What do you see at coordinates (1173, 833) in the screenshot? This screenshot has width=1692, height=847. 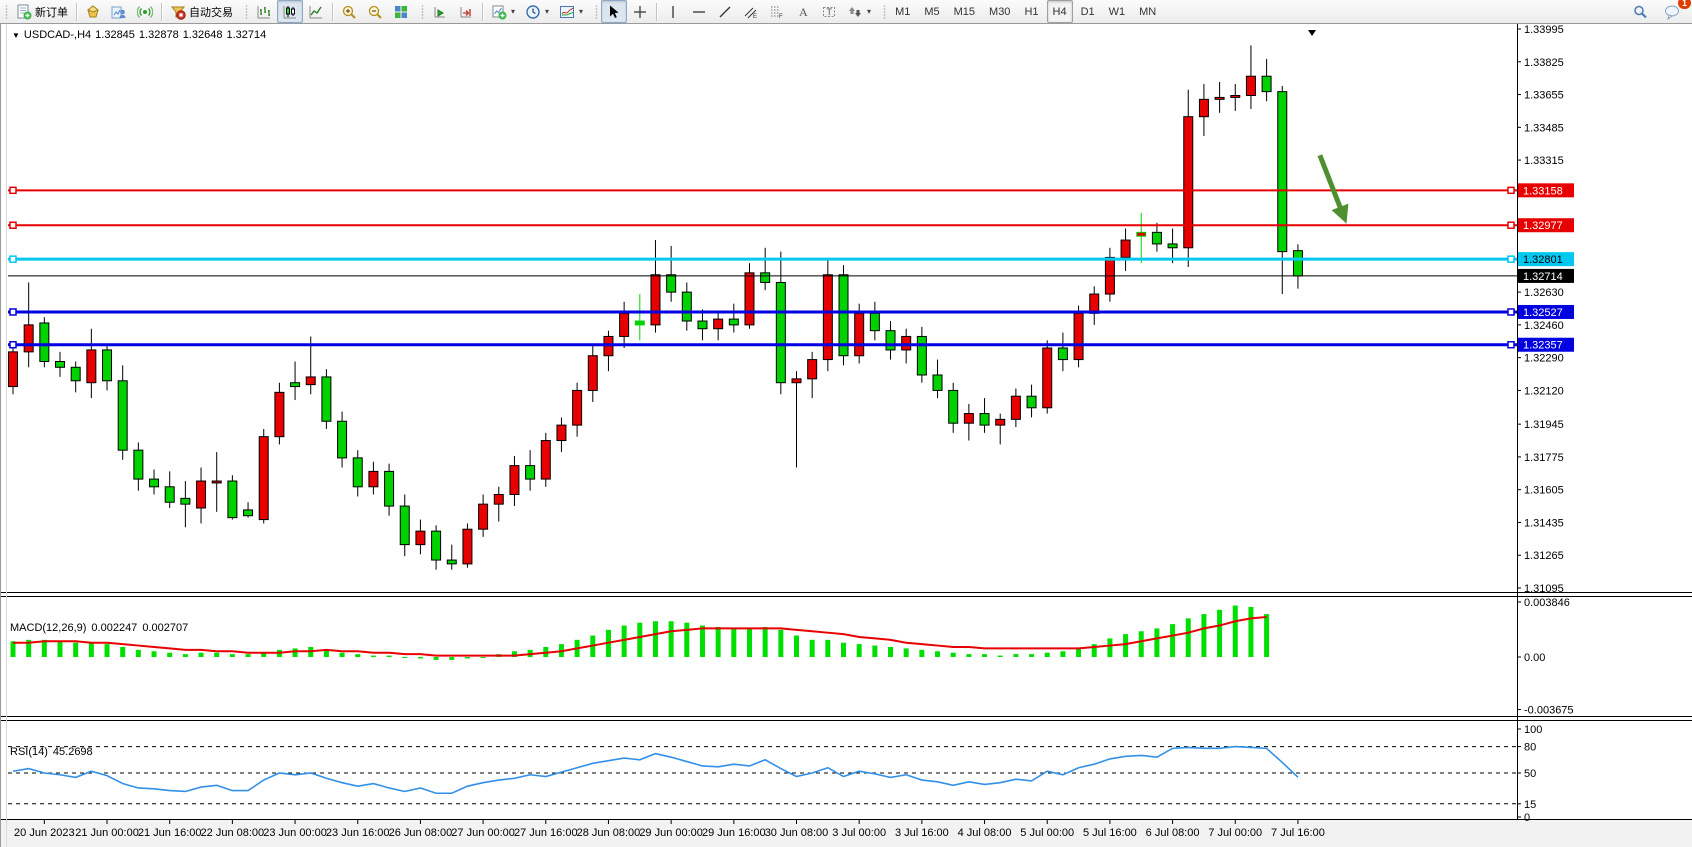 I see `svg-text: 6 Jul 08:00` at bounding box center [1173, 833].